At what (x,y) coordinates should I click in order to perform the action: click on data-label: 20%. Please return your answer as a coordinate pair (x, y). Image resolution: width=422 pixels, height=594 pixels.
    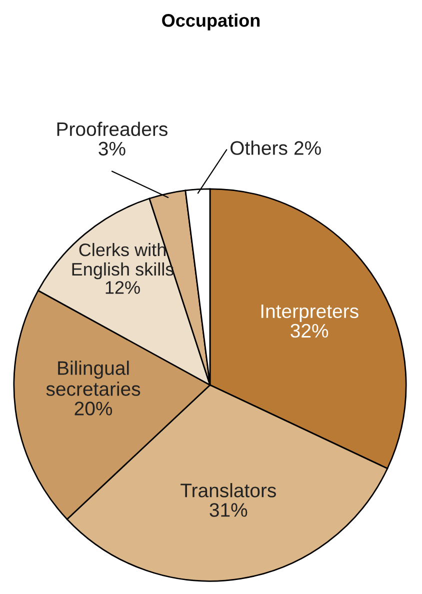
    Looking at the image, I should click on (93, 409).